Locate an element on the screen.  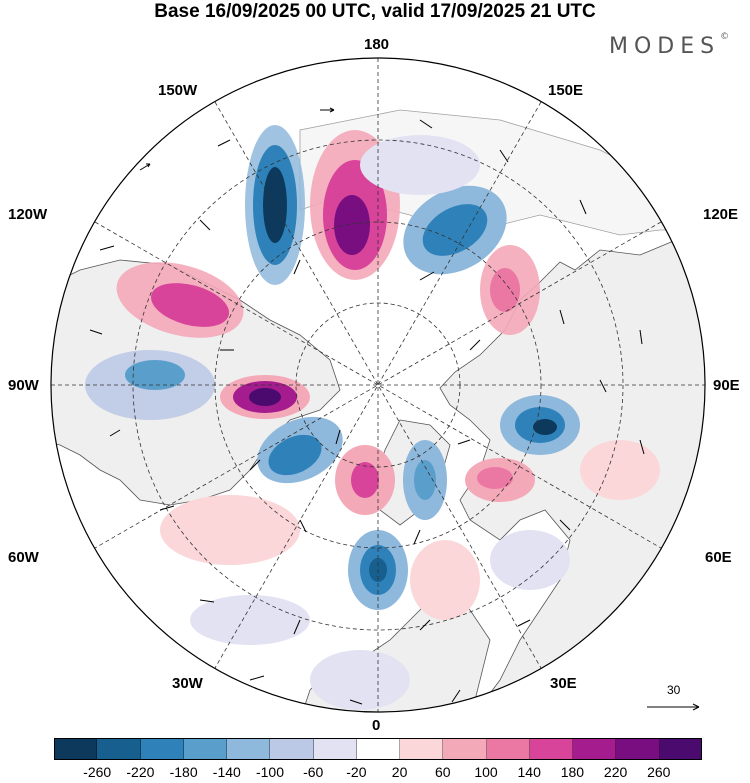
lon-label-60w: 60W is located at coordinates (23, 557).